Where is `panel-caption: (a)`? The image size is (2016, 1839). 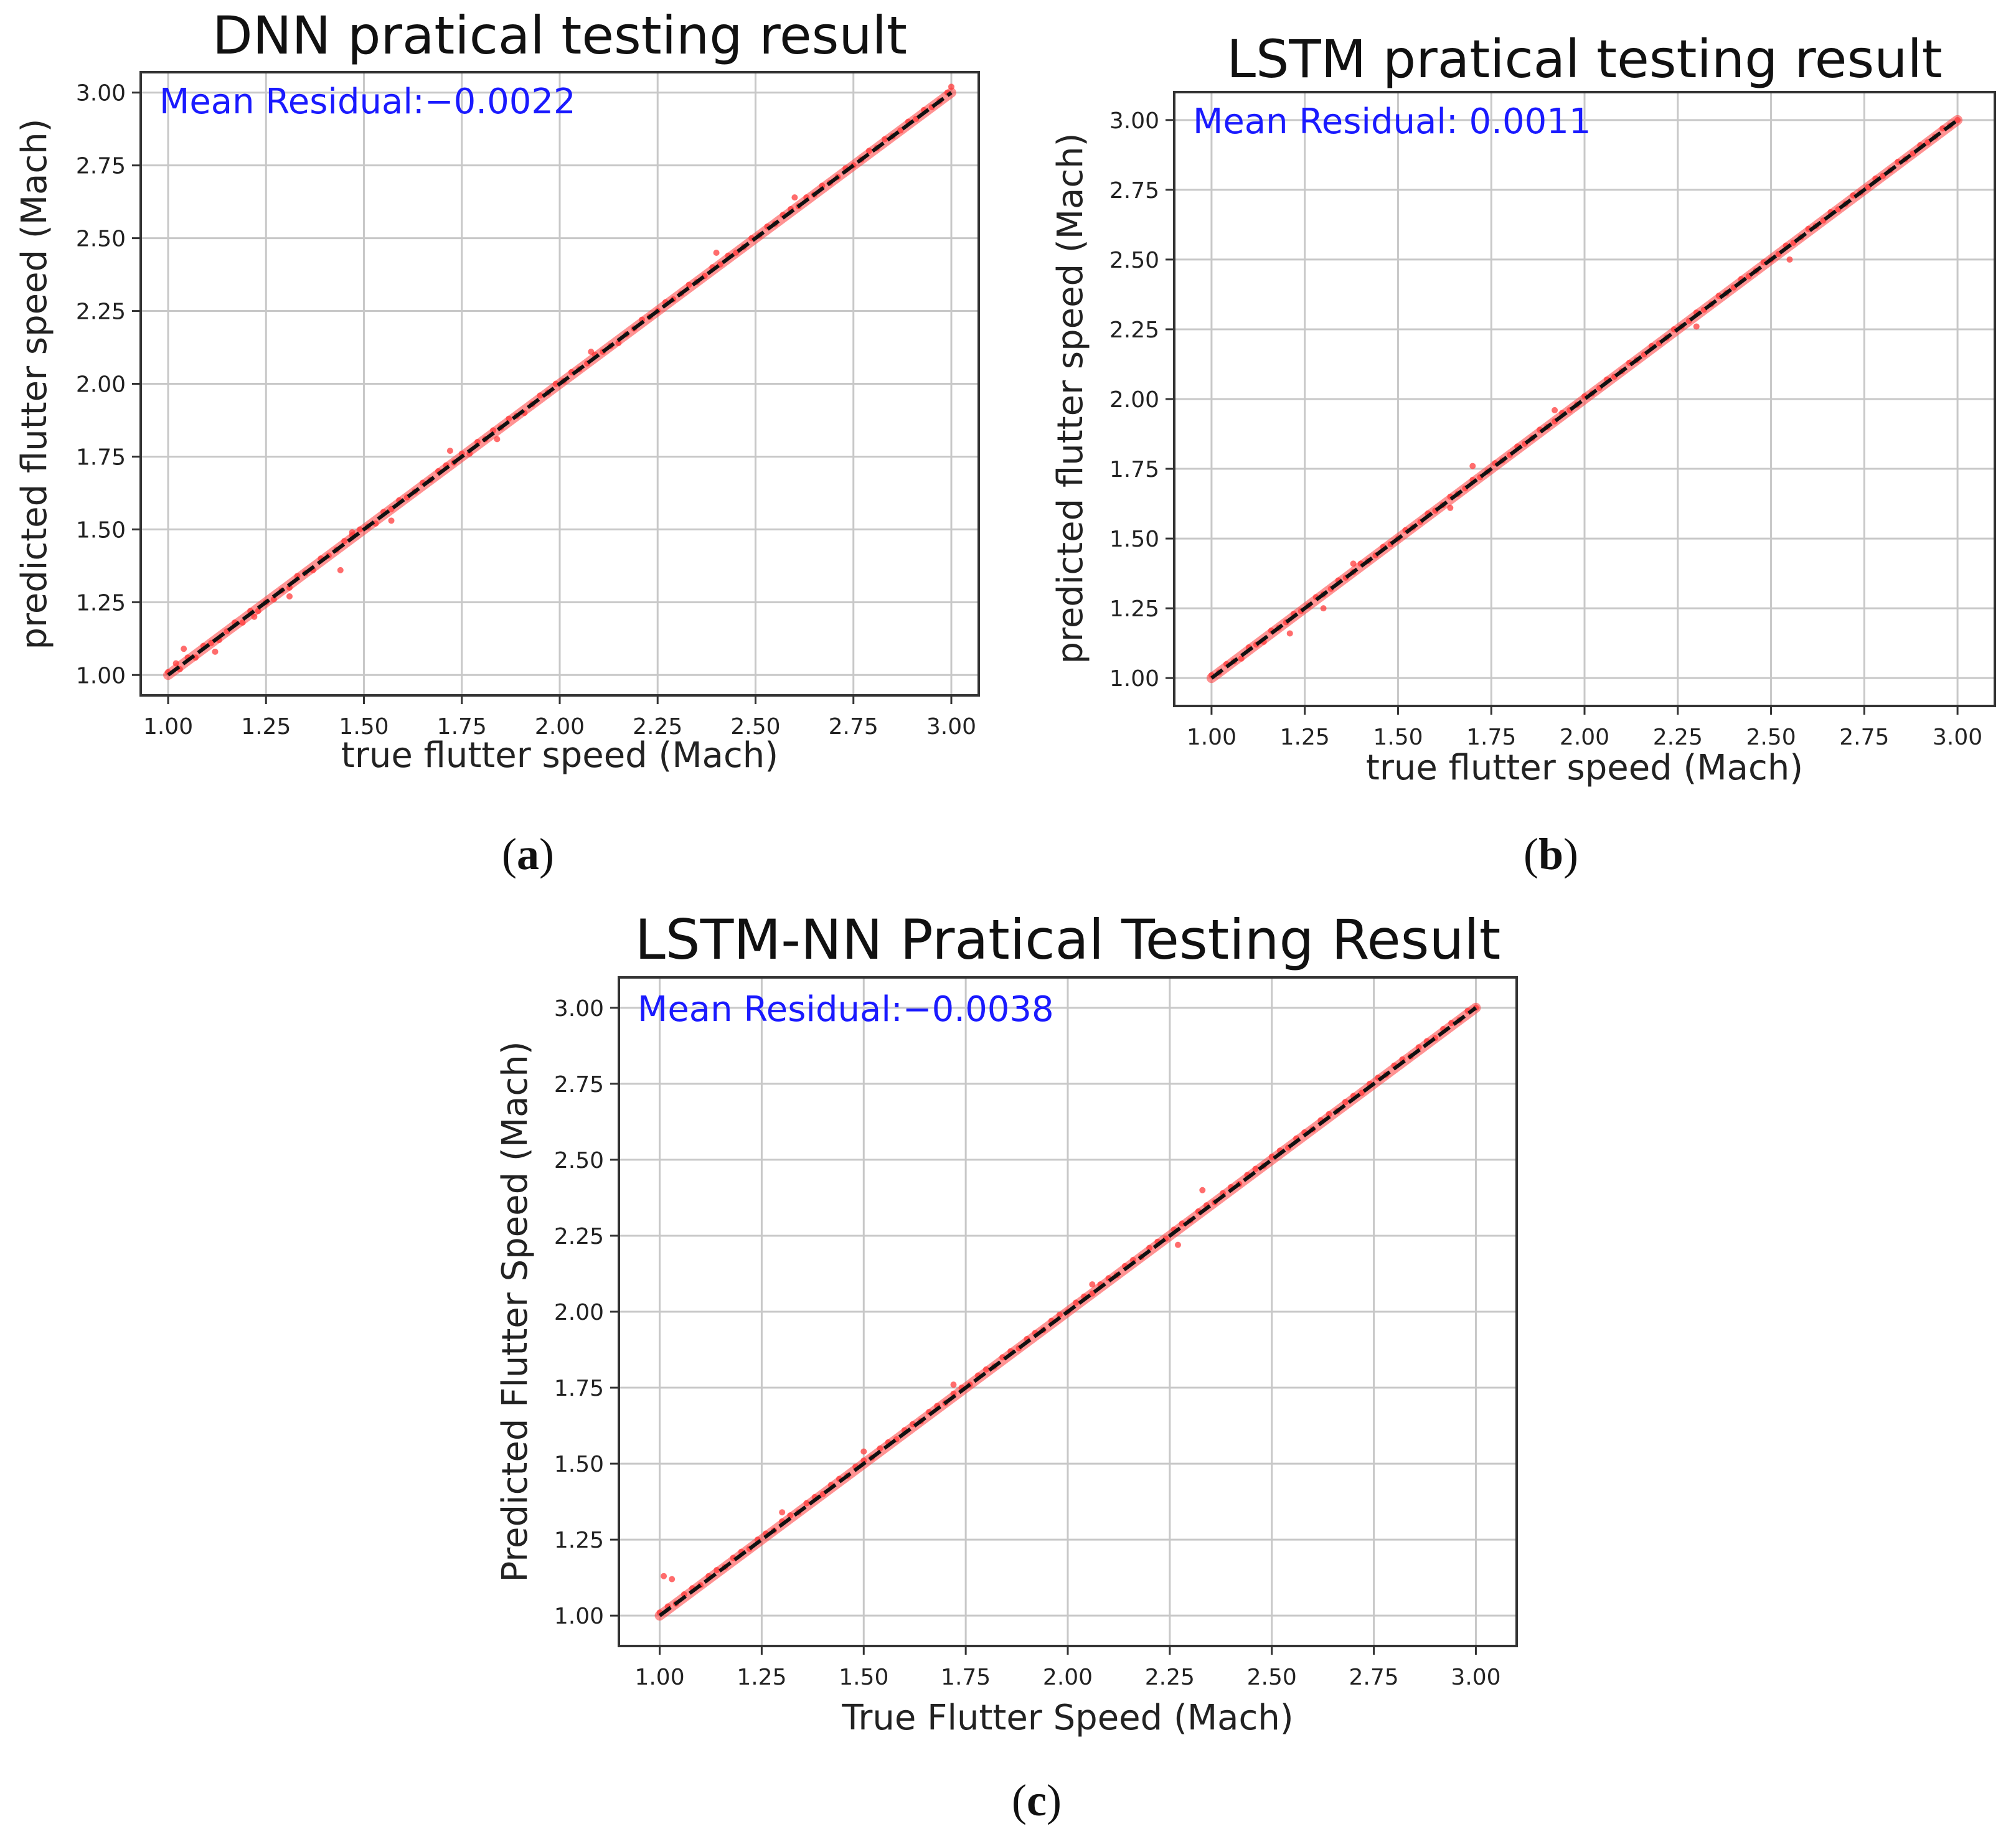
panel-caption: (a) is located at coordinates (528, 854).